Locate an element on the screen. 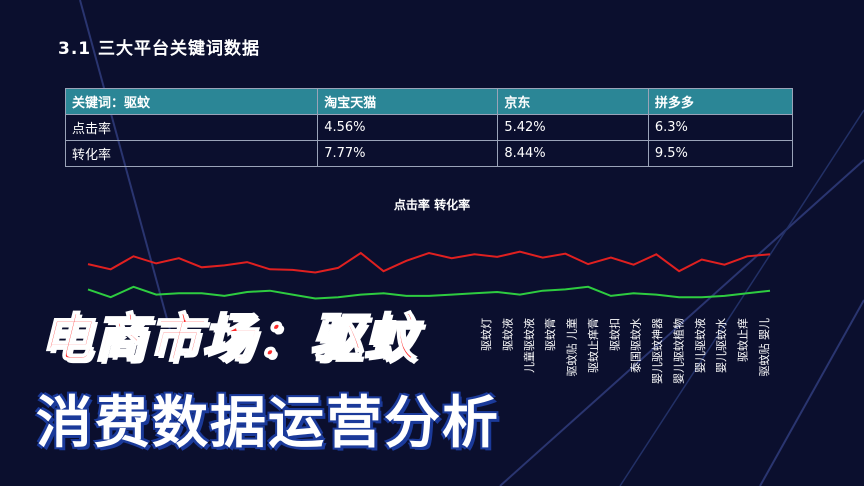 The height and width of the screenshot is (486, 864). x-tick-label: 驱蚊灯 is located at coordinates (486, 334).